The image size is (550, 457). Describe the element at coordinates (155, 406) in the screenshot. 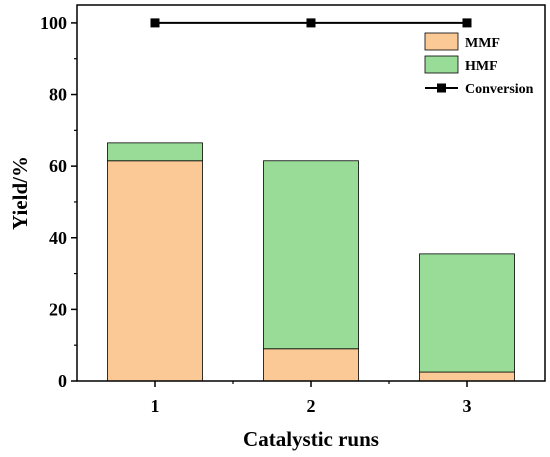

I see `x-tick-label-1: 1` at that location.